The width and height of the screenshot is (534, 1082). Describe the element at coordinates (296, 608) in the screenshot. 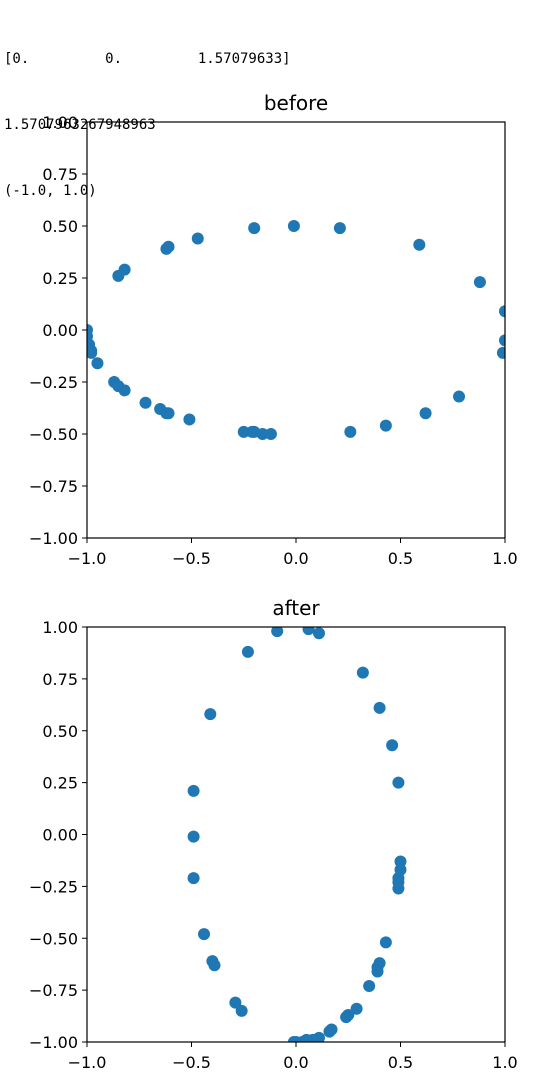

I see `chart-title: after` at that location.